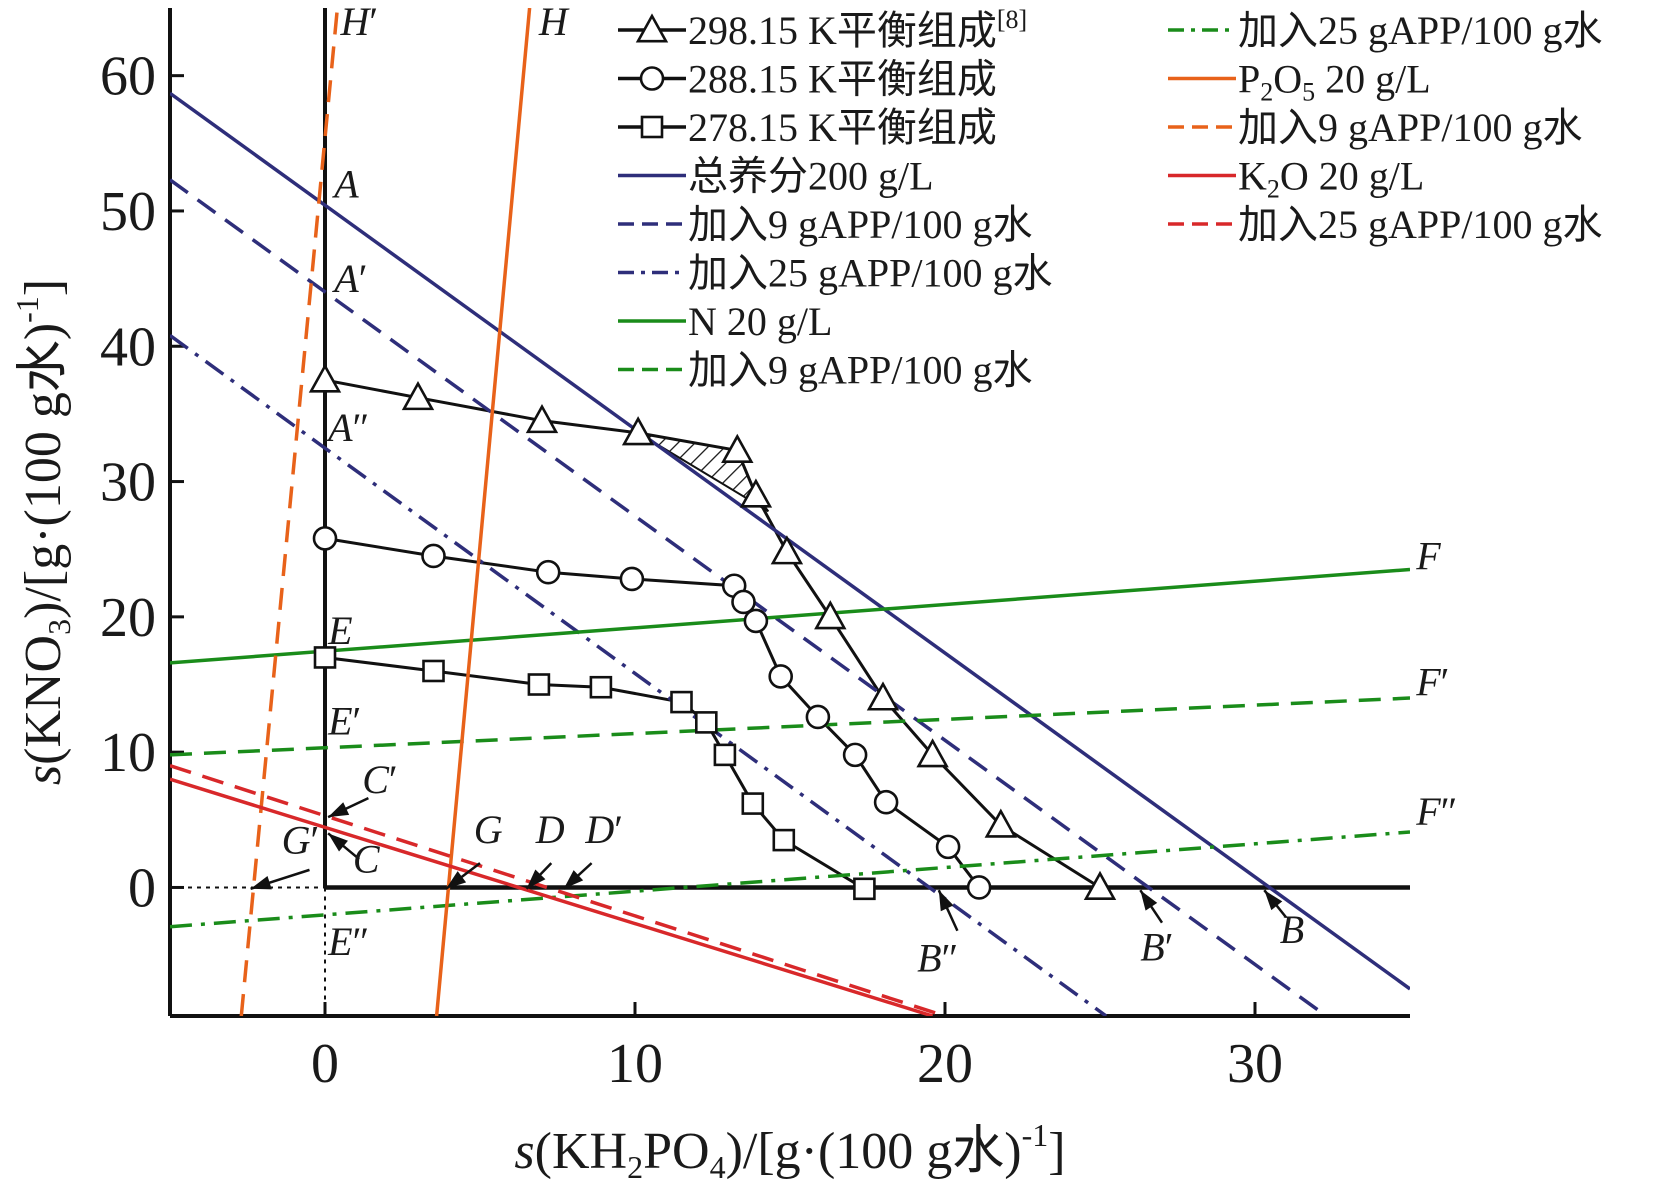 The image size is (1677, 1181). I want to click on legend-label: P2O5 20 g/L, so click(1334, 82).